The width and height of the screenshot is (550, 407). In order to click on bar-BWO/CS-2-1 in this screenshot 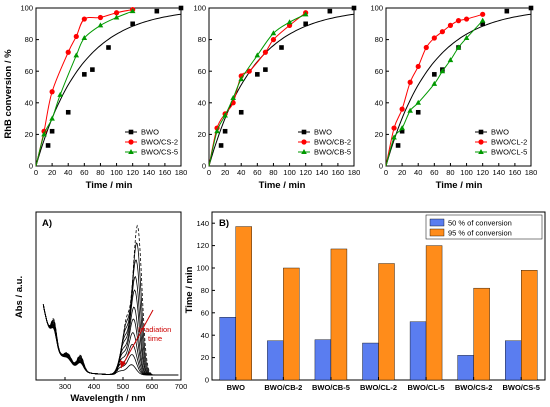, I will do `click(481, 334)`.